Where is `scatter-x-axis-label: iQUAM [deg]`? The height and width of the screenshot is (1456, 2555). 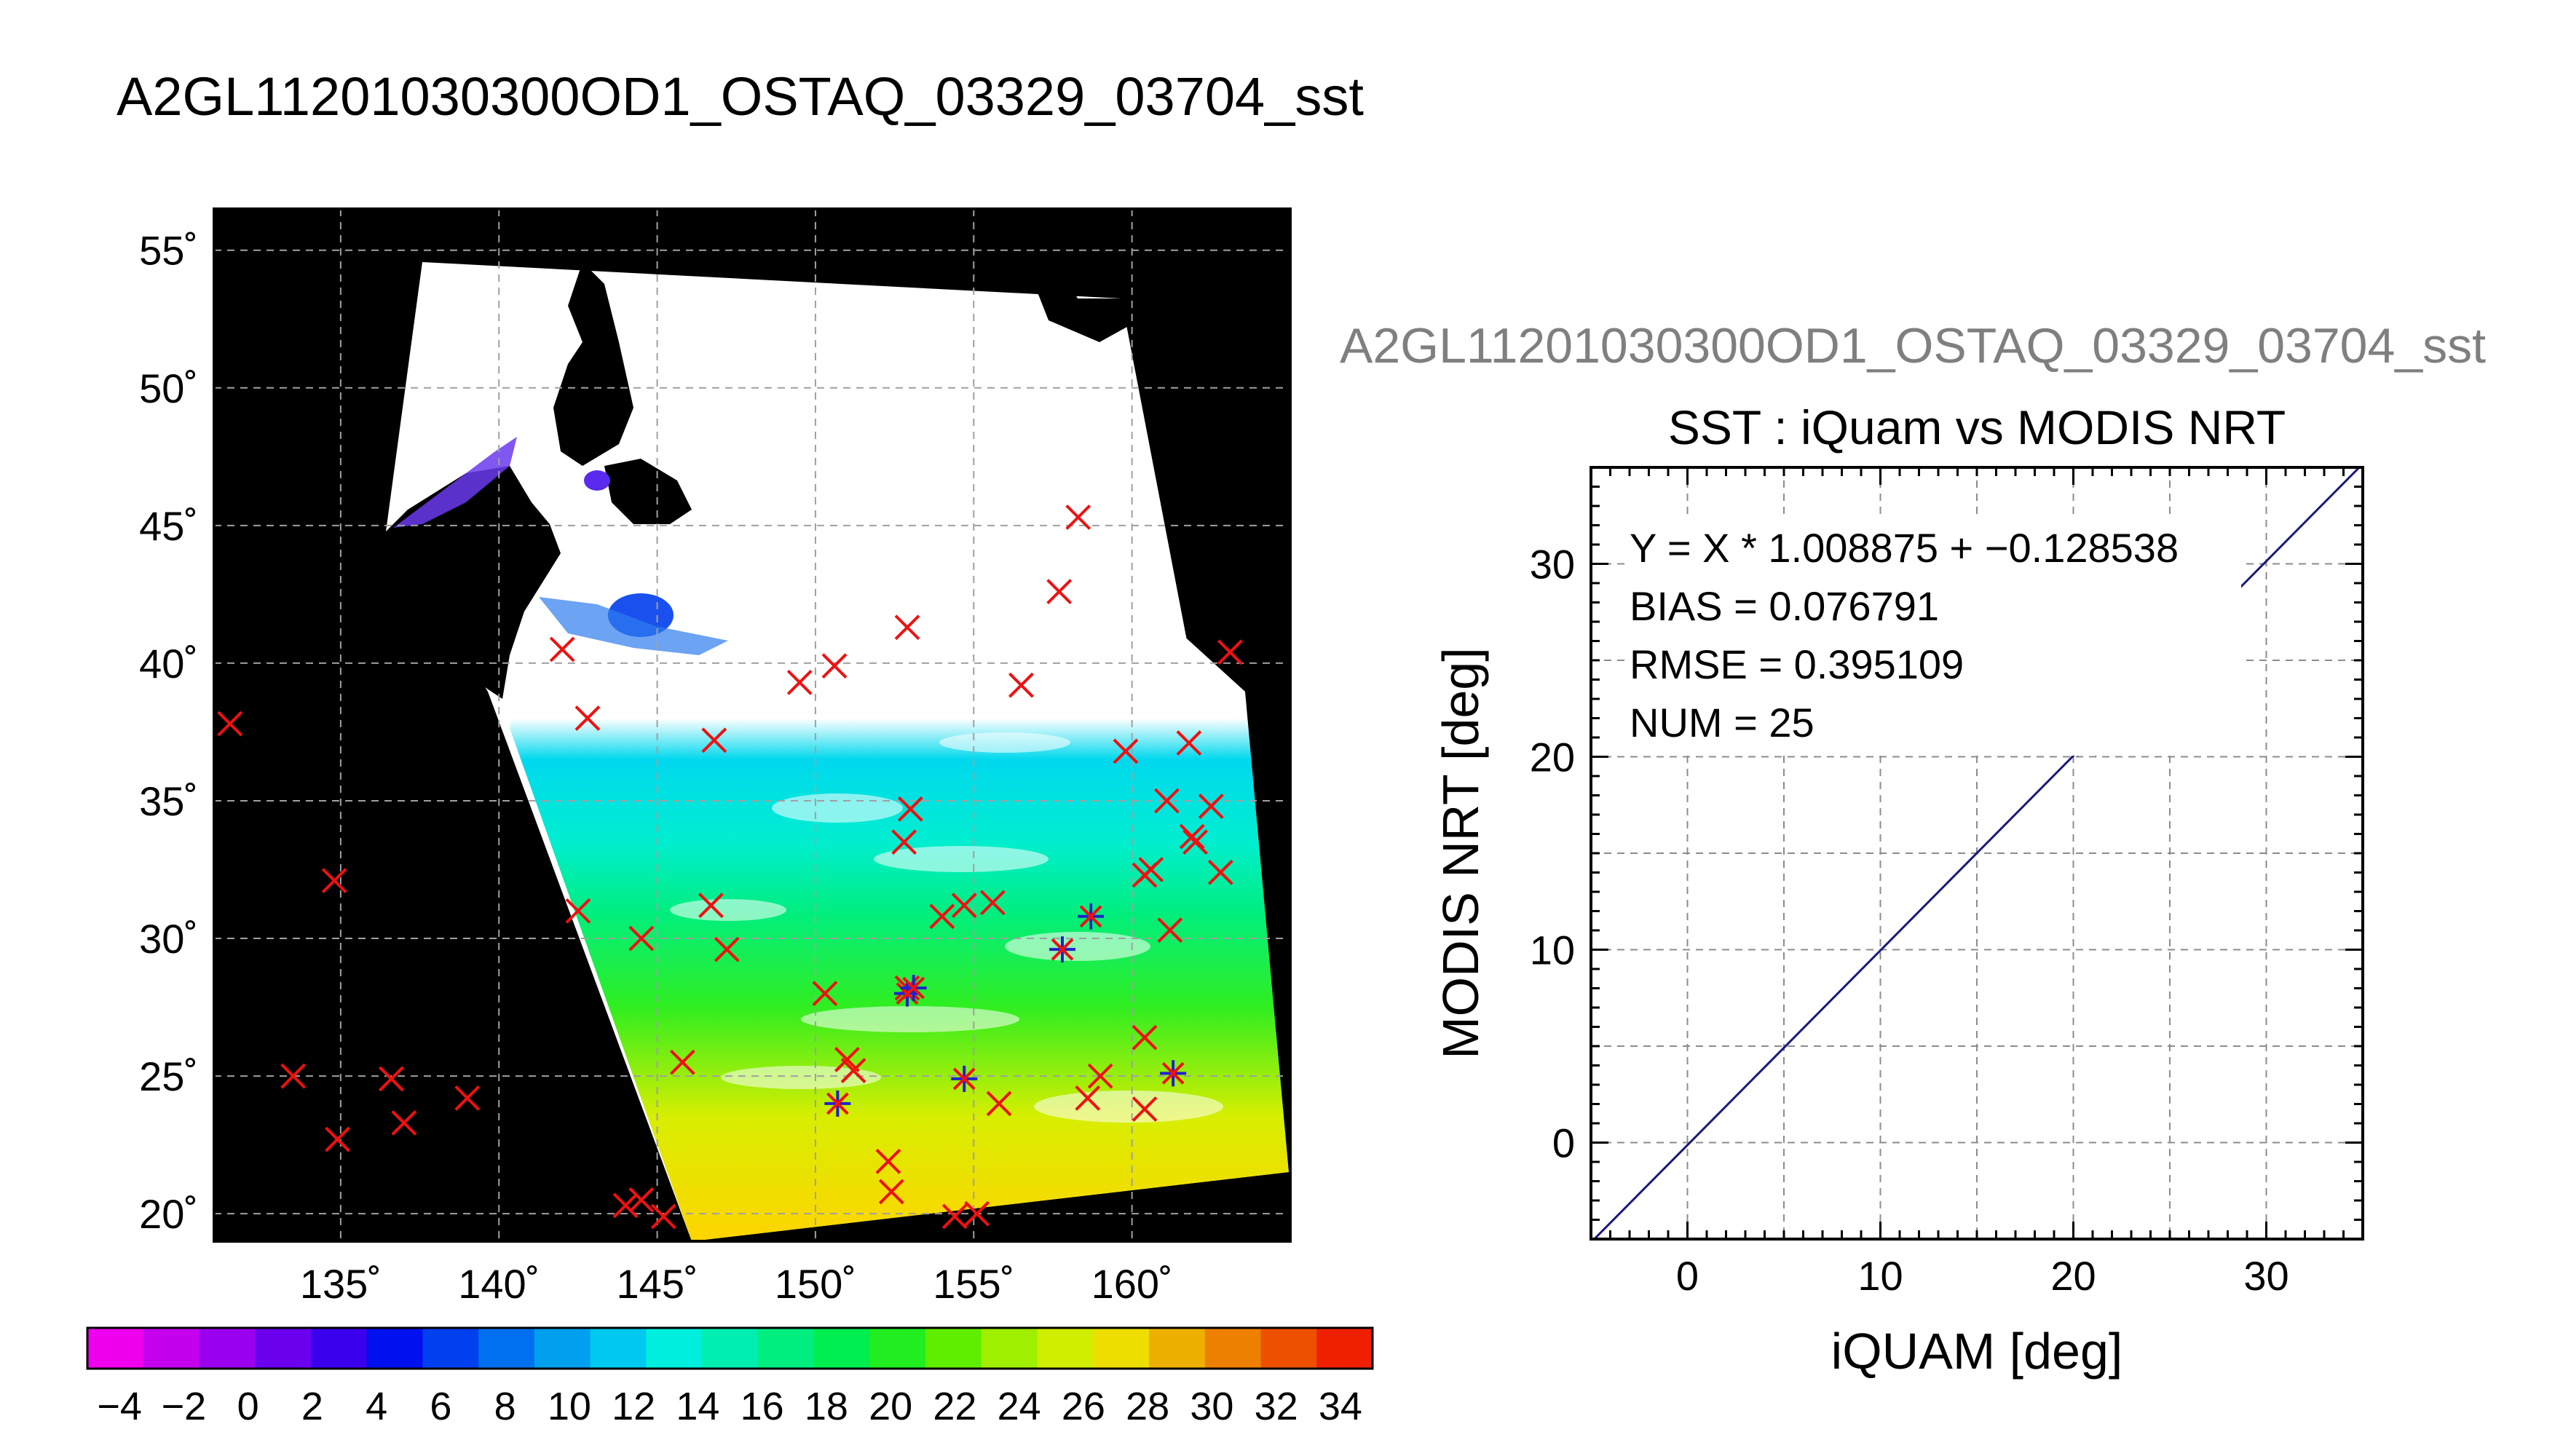
scatter-x-axis-label: iQUAM [deg] is located at coordinates (1977, 1351).